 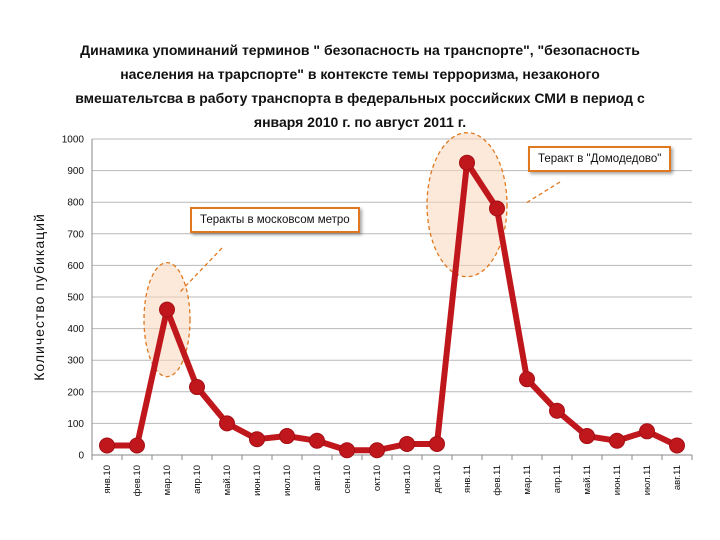 What do you see at coordinates (287, 480) in the screenshot?
I see `x-tick-label: июл.10` at bounding box center [287, 480].